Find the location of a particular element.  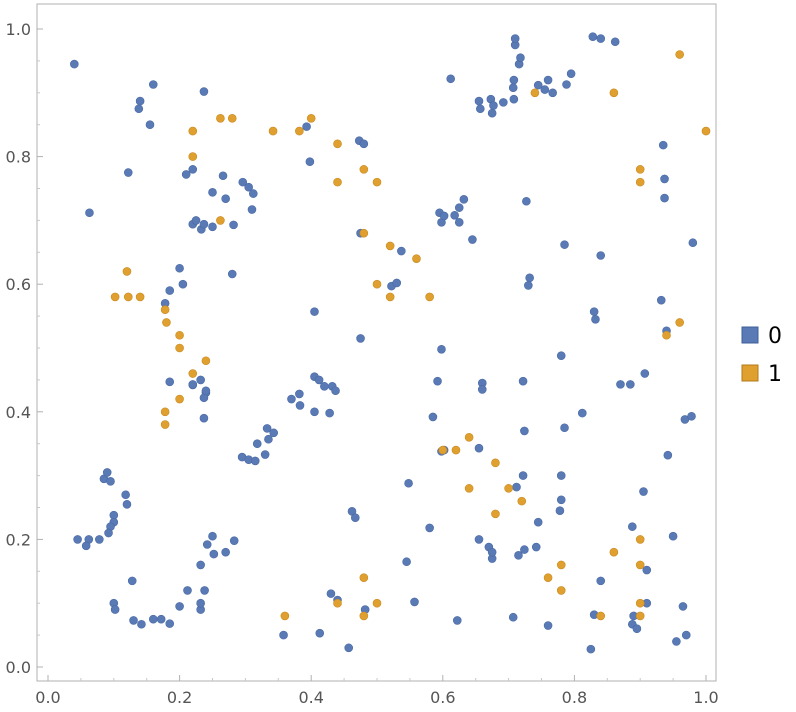

x-axis-ticks: 0.0 0.2 0.4 0.6 0.8 1.0 is located at coordinates (377, 691).